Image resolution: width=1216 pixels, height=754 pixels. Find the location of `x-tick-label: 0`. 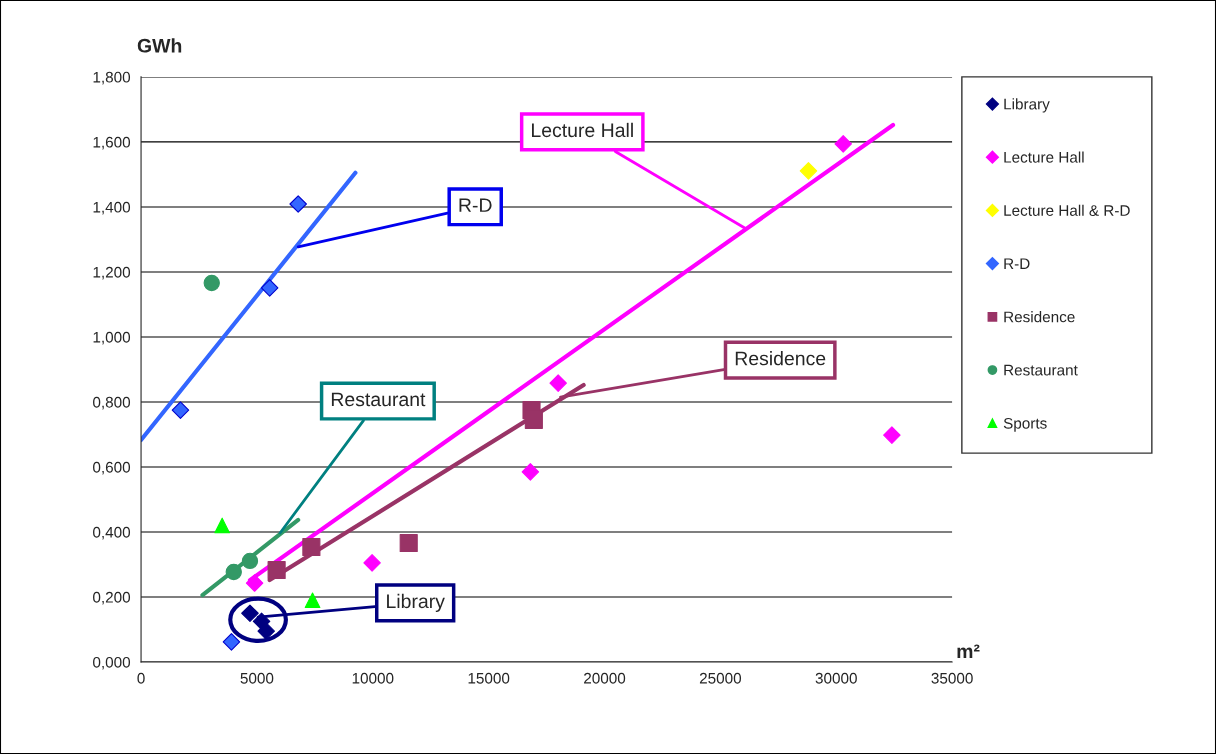

x-tick-label: 0 is located at coordinates (141, 678).